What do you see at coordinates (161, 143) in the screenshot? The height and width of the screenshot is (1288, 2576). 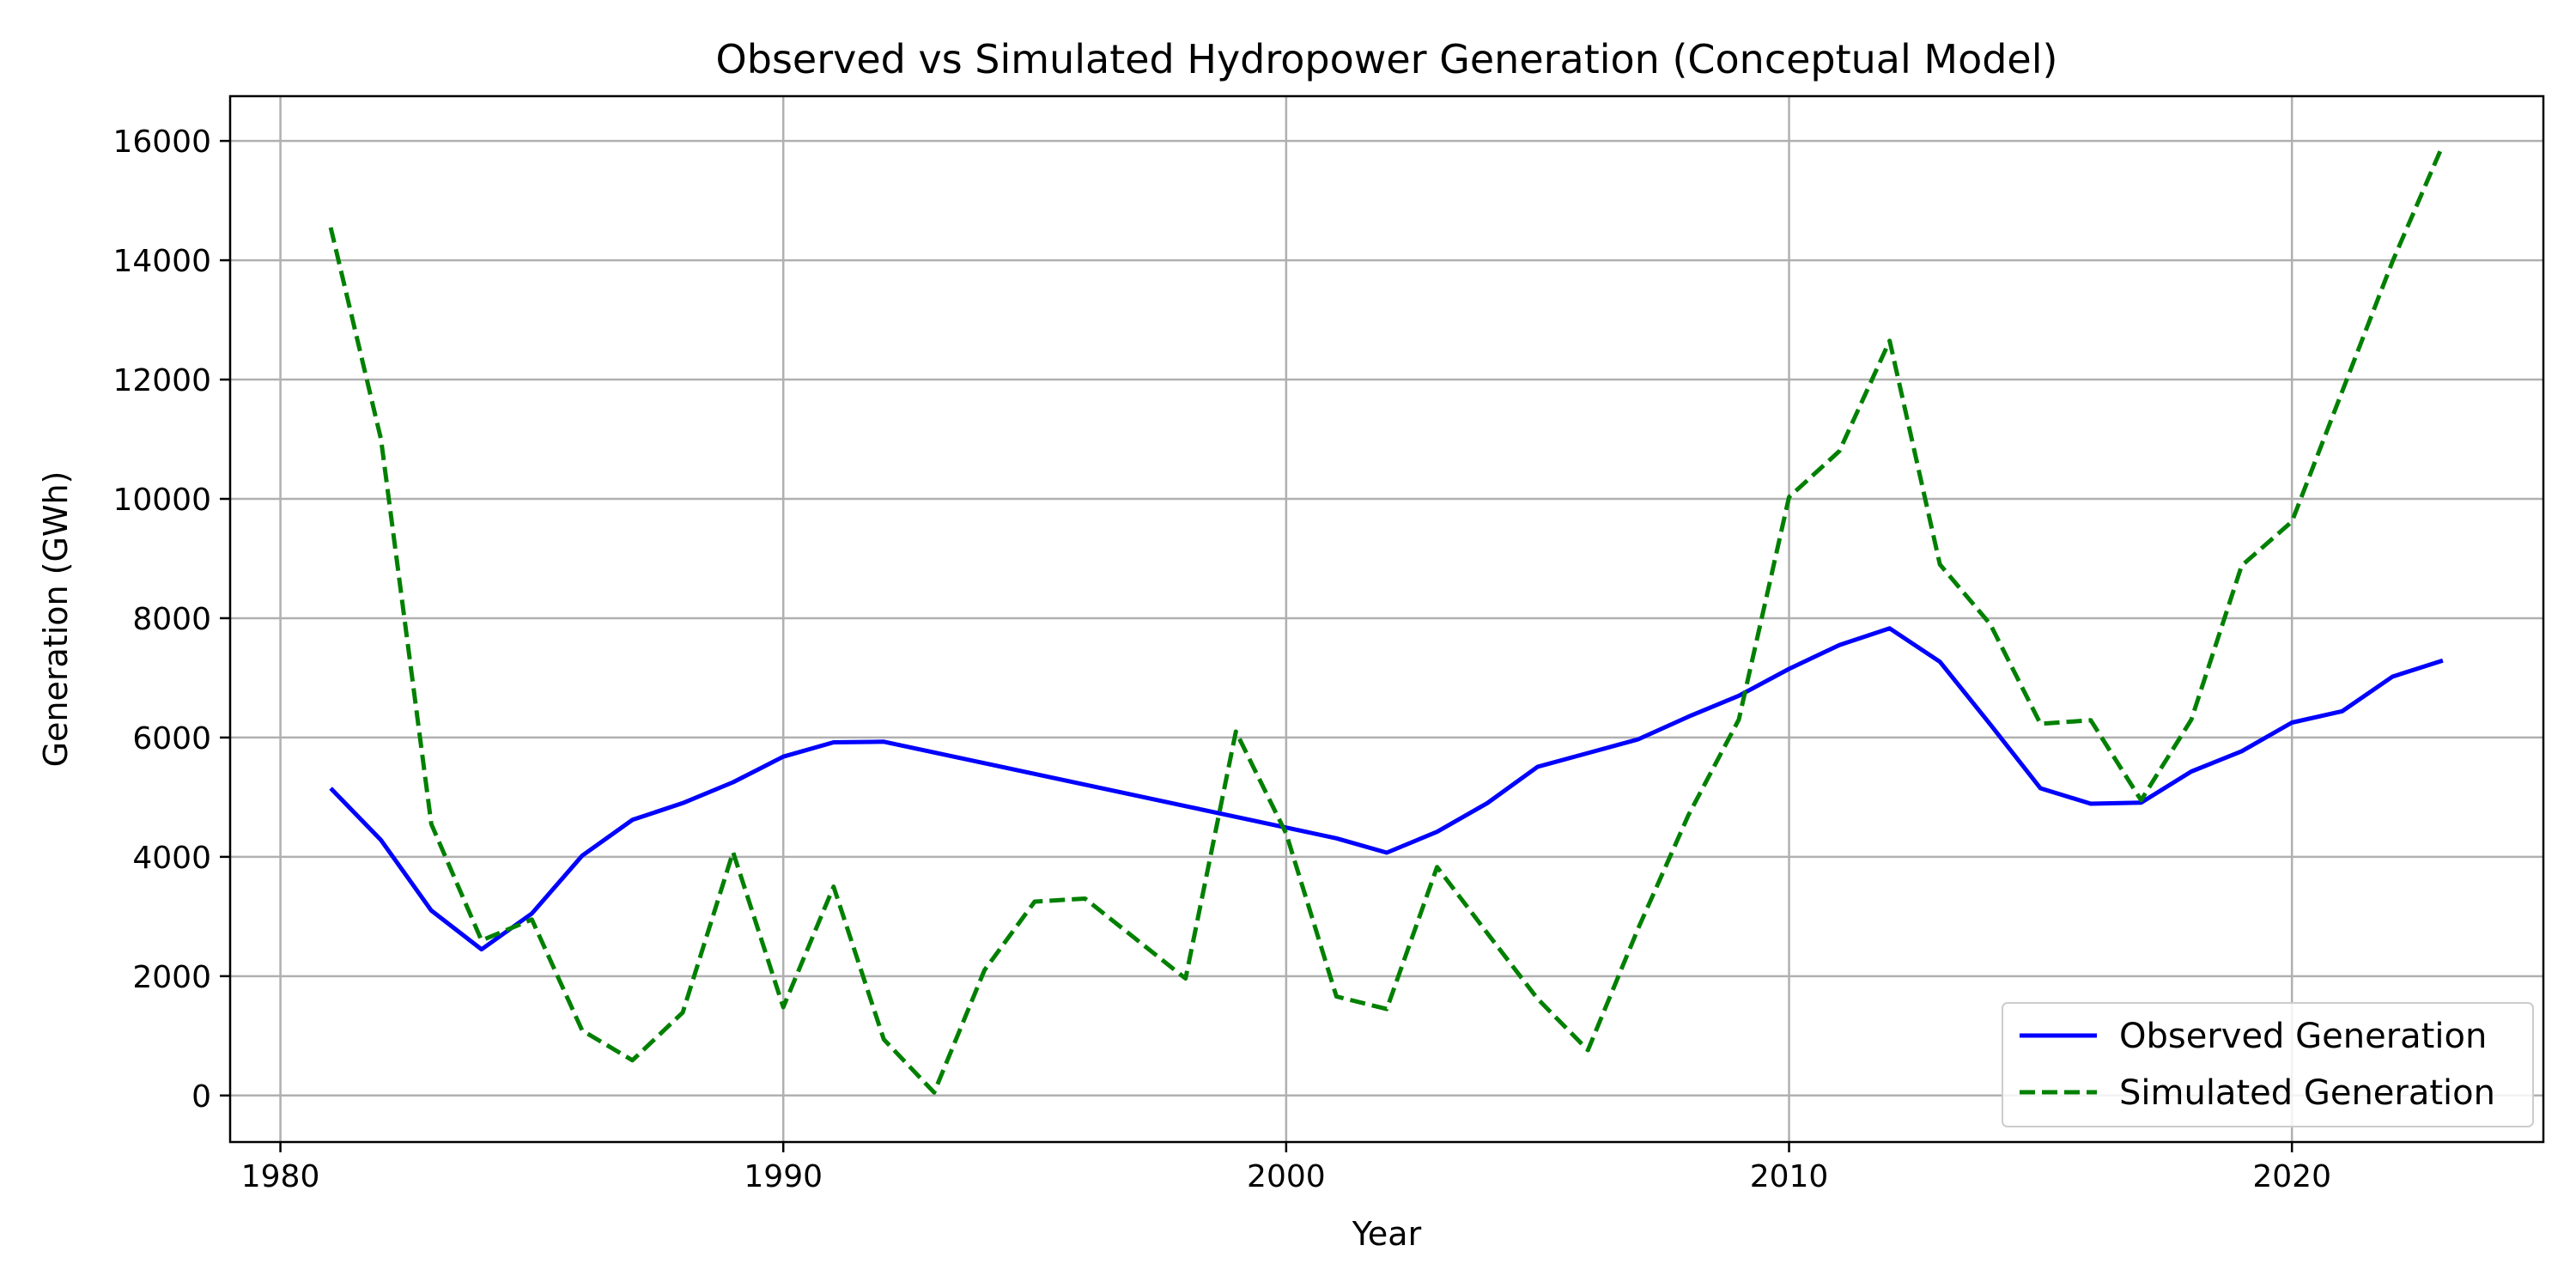 I see `y-tick-label: 16000` at bounding box center [161, 143].